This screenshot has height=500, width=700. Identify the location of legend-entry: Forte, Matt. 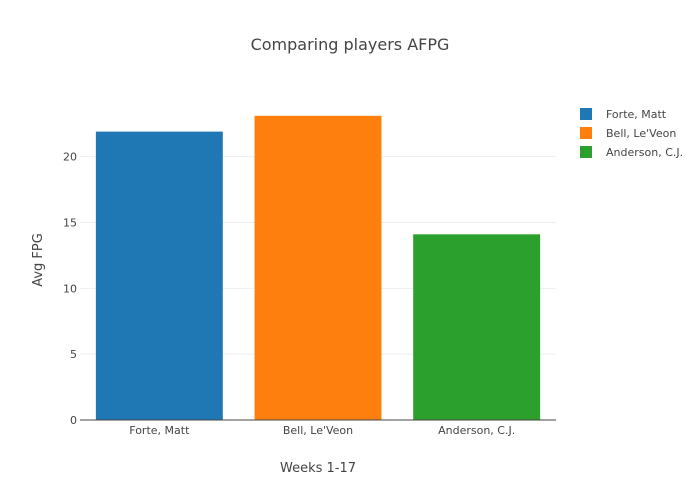
(636, 114).